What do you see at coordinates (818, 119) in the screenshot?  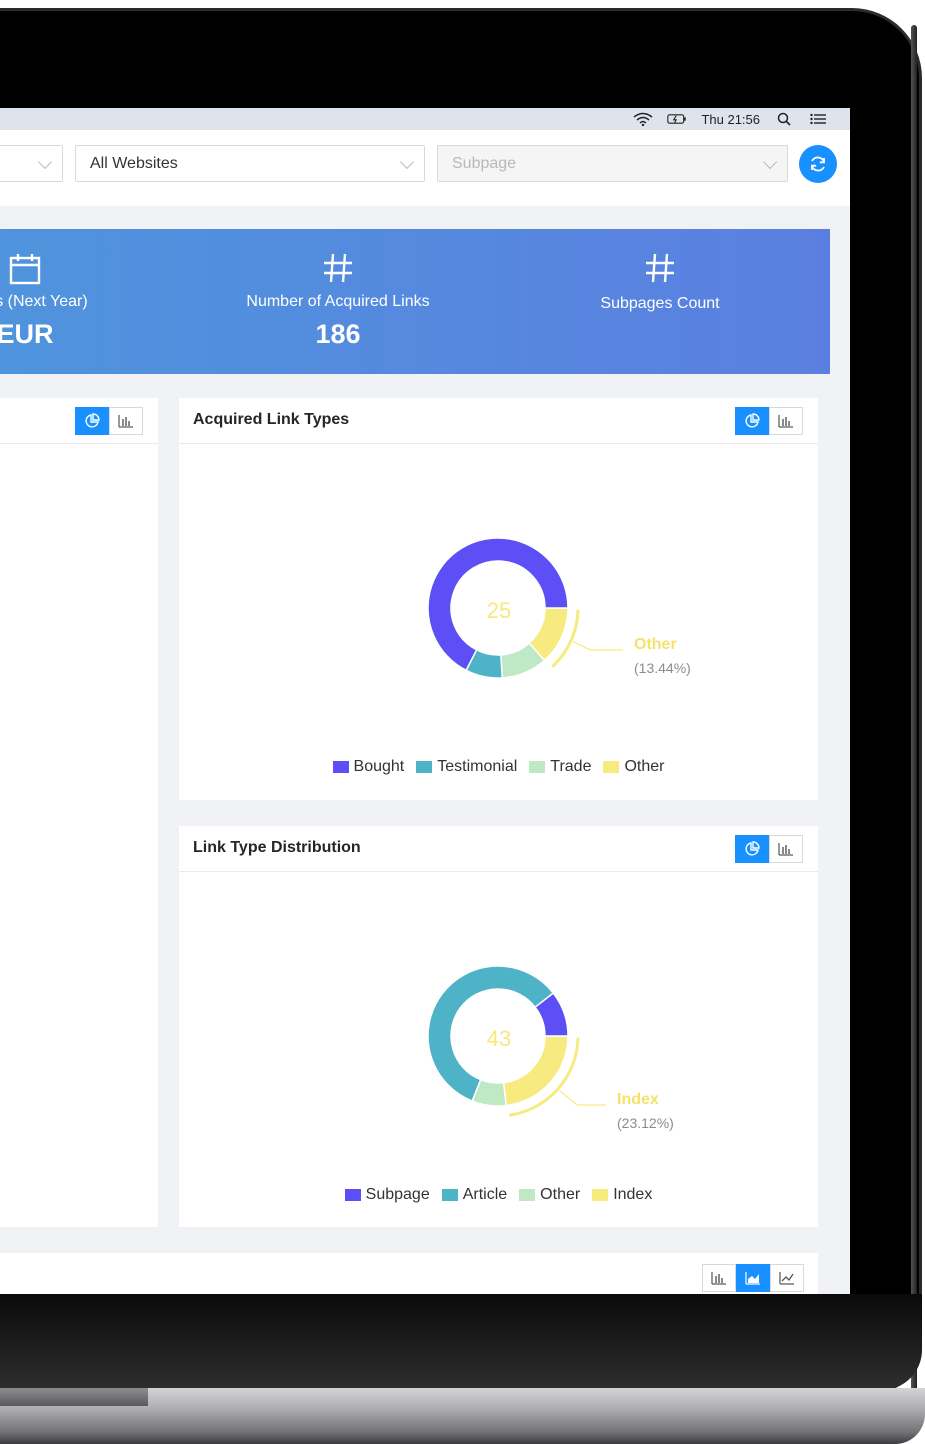 I see `control-center-list-icon` at bounding box center [818, 119].